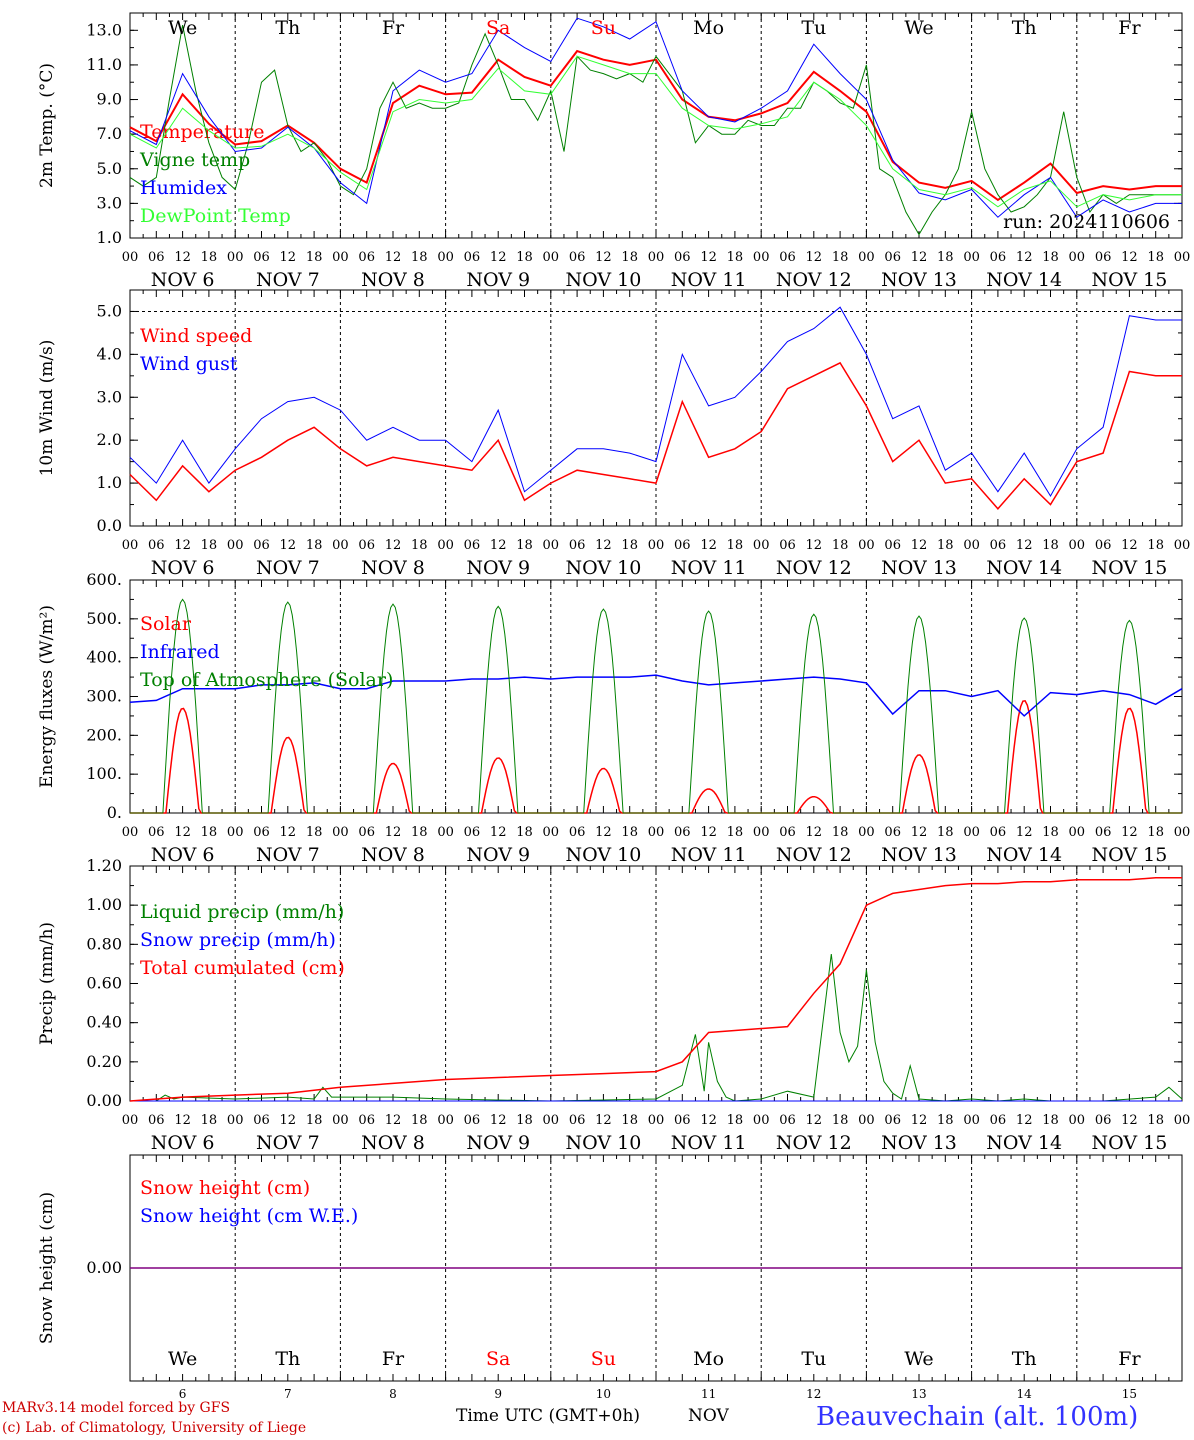 The width and height of the screenshot is (1194, 1440). Describe the element at coordinates (104, 618) in the screenshot. I see `y-tick-label: 500.` at that location.